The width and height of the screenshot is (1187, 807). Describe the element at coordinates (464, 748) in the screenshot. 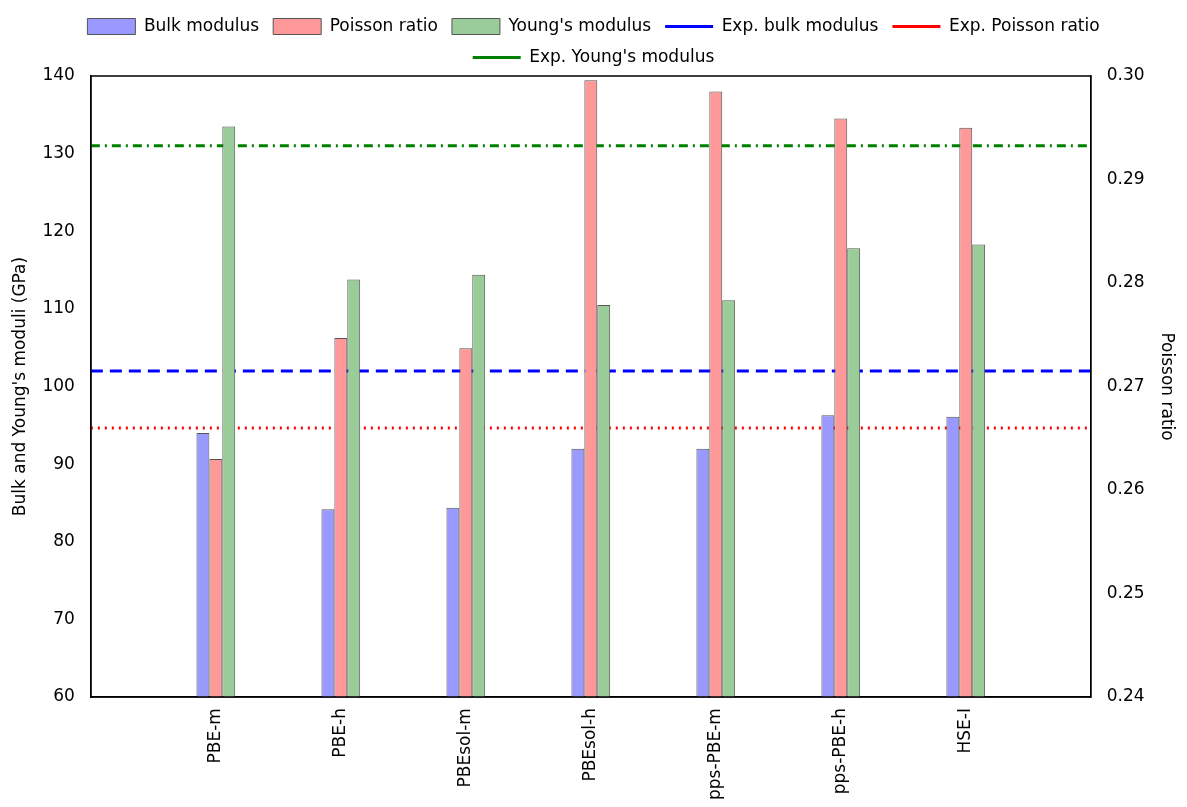

I see `x-tick-label: PBEsol-m` at that location.